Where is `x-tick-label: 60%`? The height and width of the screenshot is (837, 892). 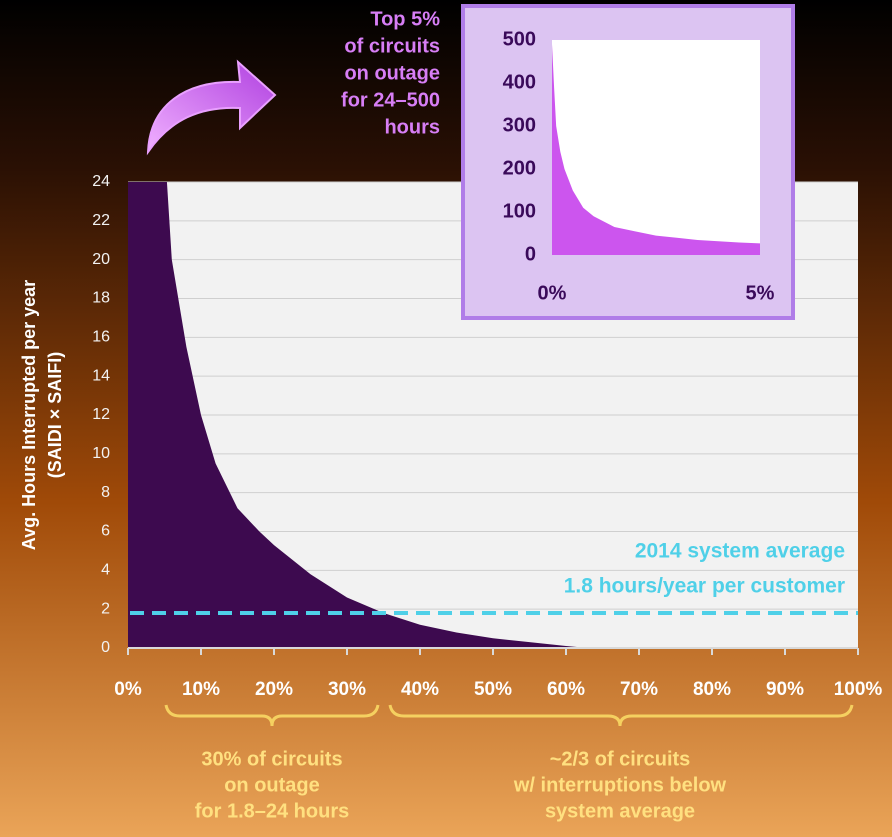
x-tick-label: 60% is located at coordinates (566, 689).